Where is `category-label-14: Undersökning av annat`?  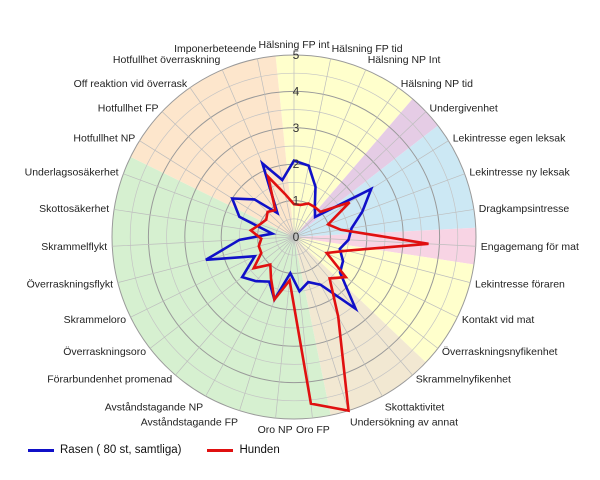 category-label-14: Undersökning av annat is located at coordinates (404, 422).